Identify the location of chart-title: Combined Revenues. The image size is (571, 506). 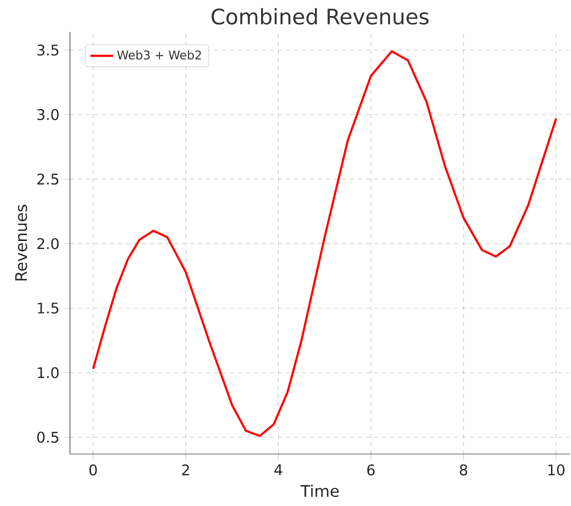
(320, 16).